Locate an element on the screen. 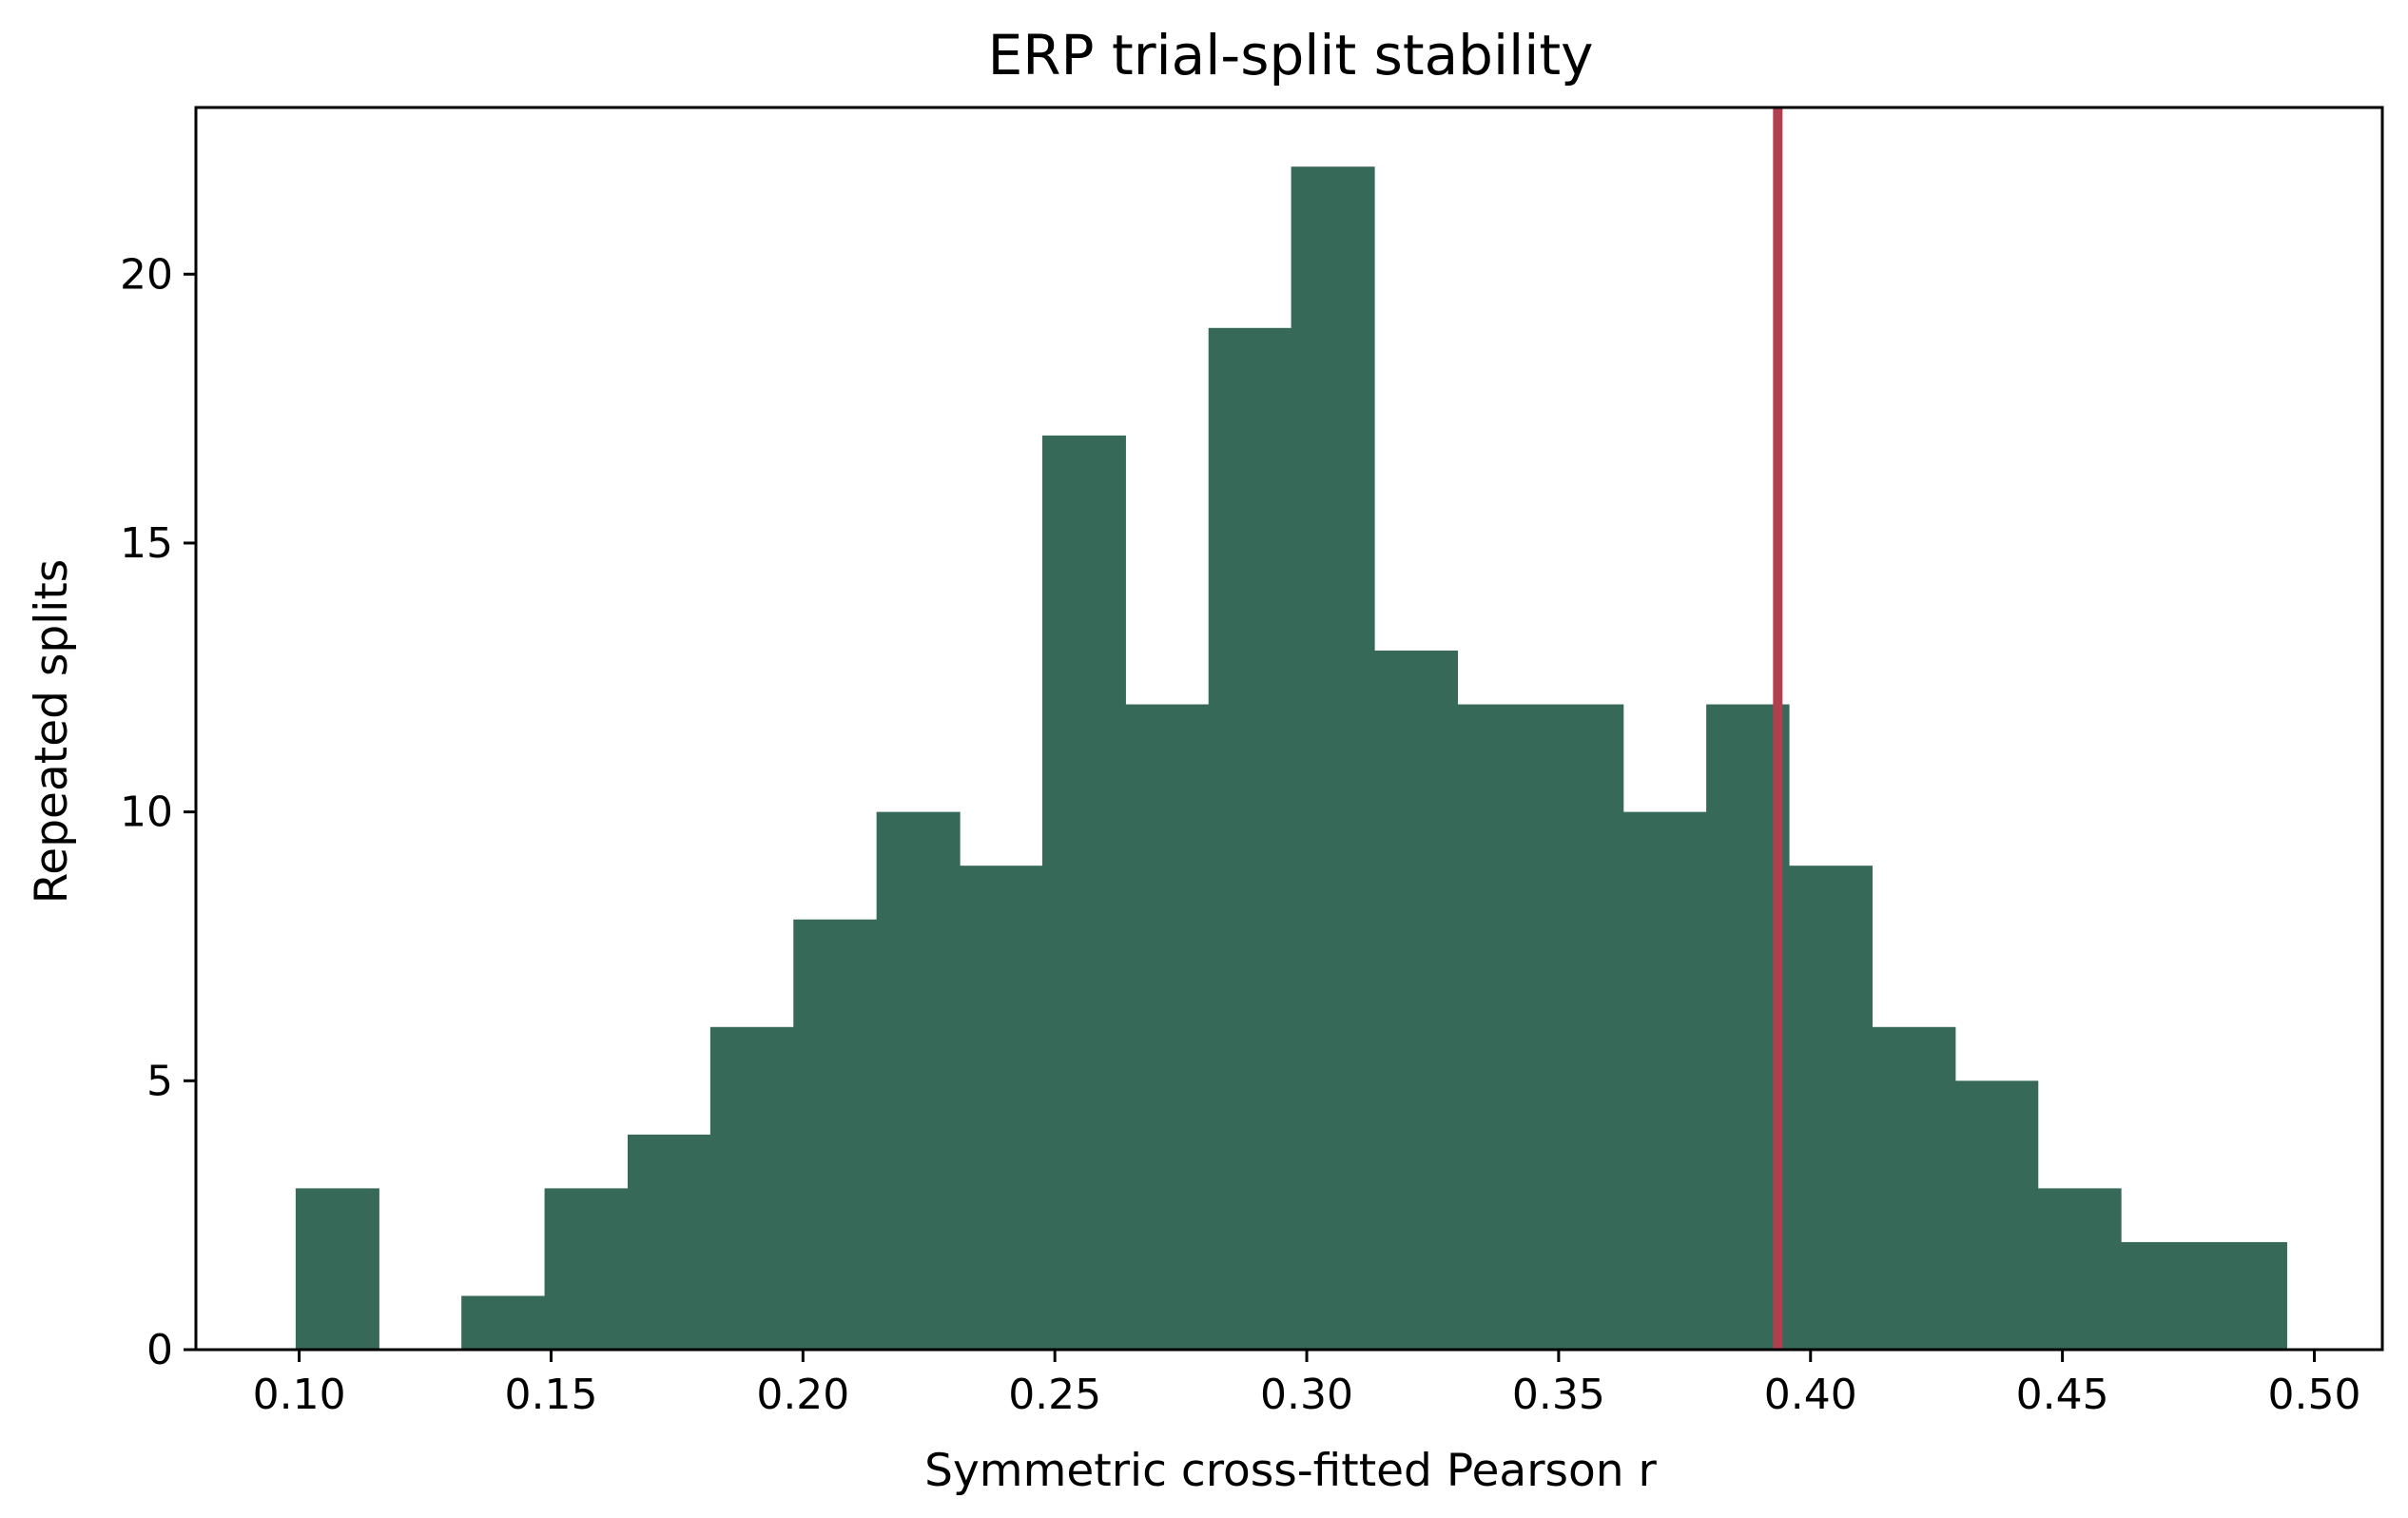  x-tick-label: 0.35 is located at coordinates (1559, 1395).